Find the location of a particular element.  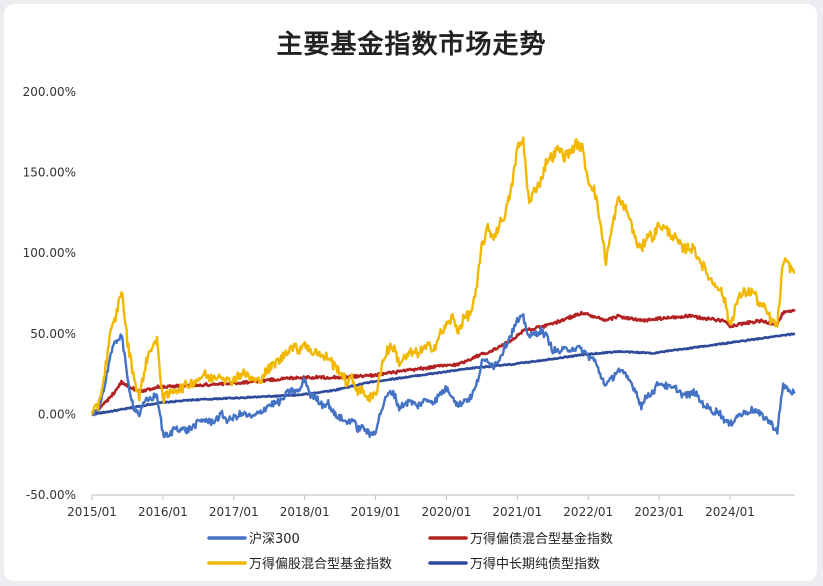

x-tick-label: 2017/01 is located at coordinates (234, 512).